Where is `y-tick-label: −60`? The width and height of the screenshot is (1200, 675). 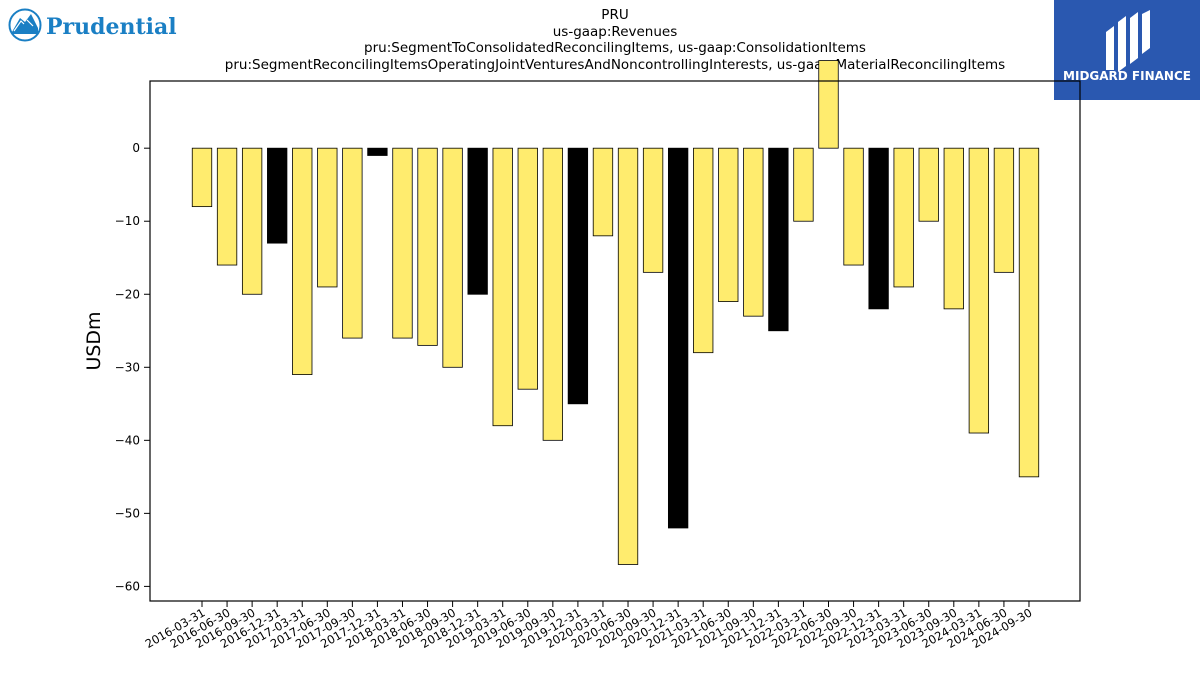 y-tick-label: −60 is located at coordinates (127, 586).